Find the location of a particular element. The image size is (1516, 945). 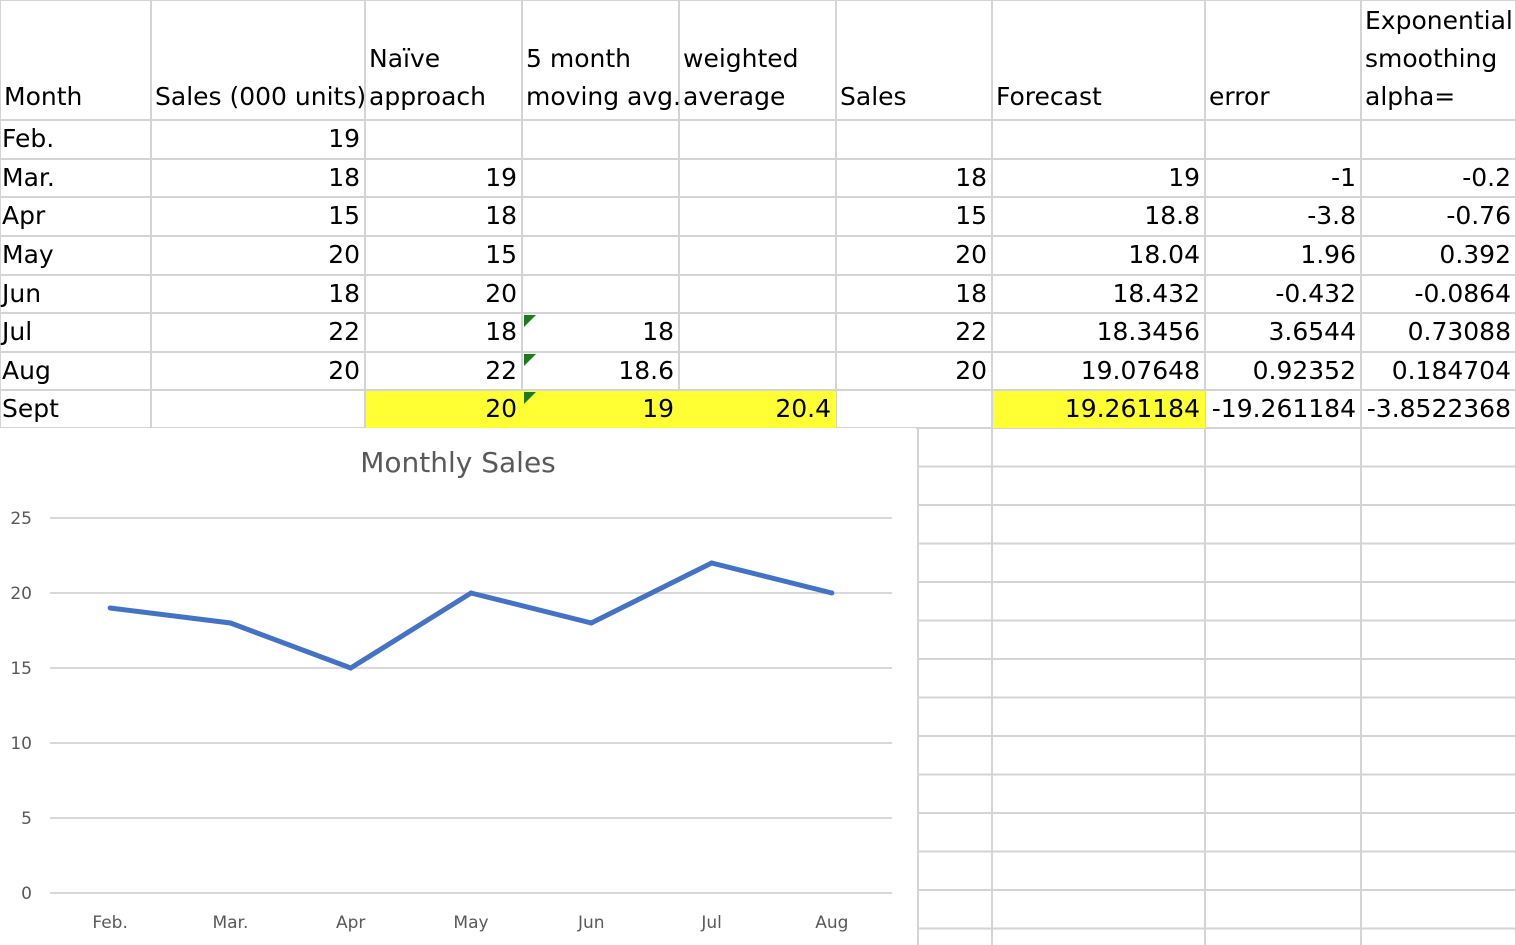

highlight-forecast-methods is located at coordinates (601, 409).